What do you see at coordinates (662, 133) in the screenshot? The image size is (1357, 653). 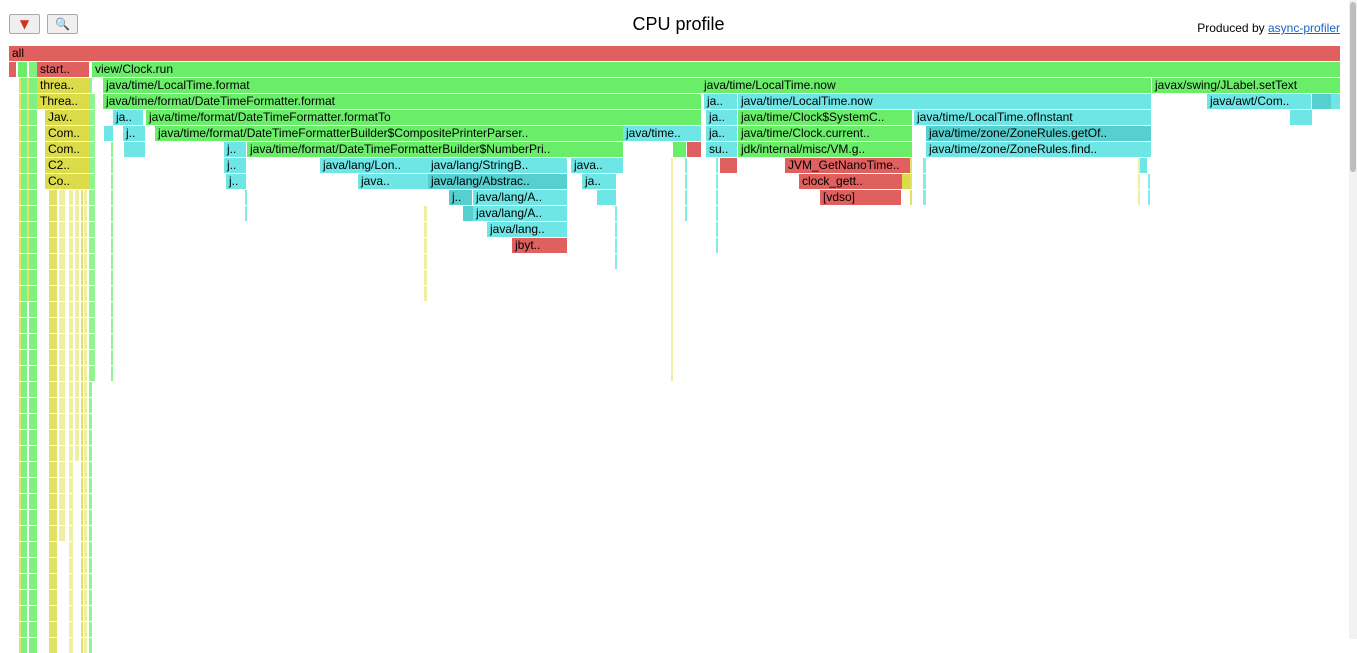 I see `flame-frame: java/time..` at bounding box center [662, 133].